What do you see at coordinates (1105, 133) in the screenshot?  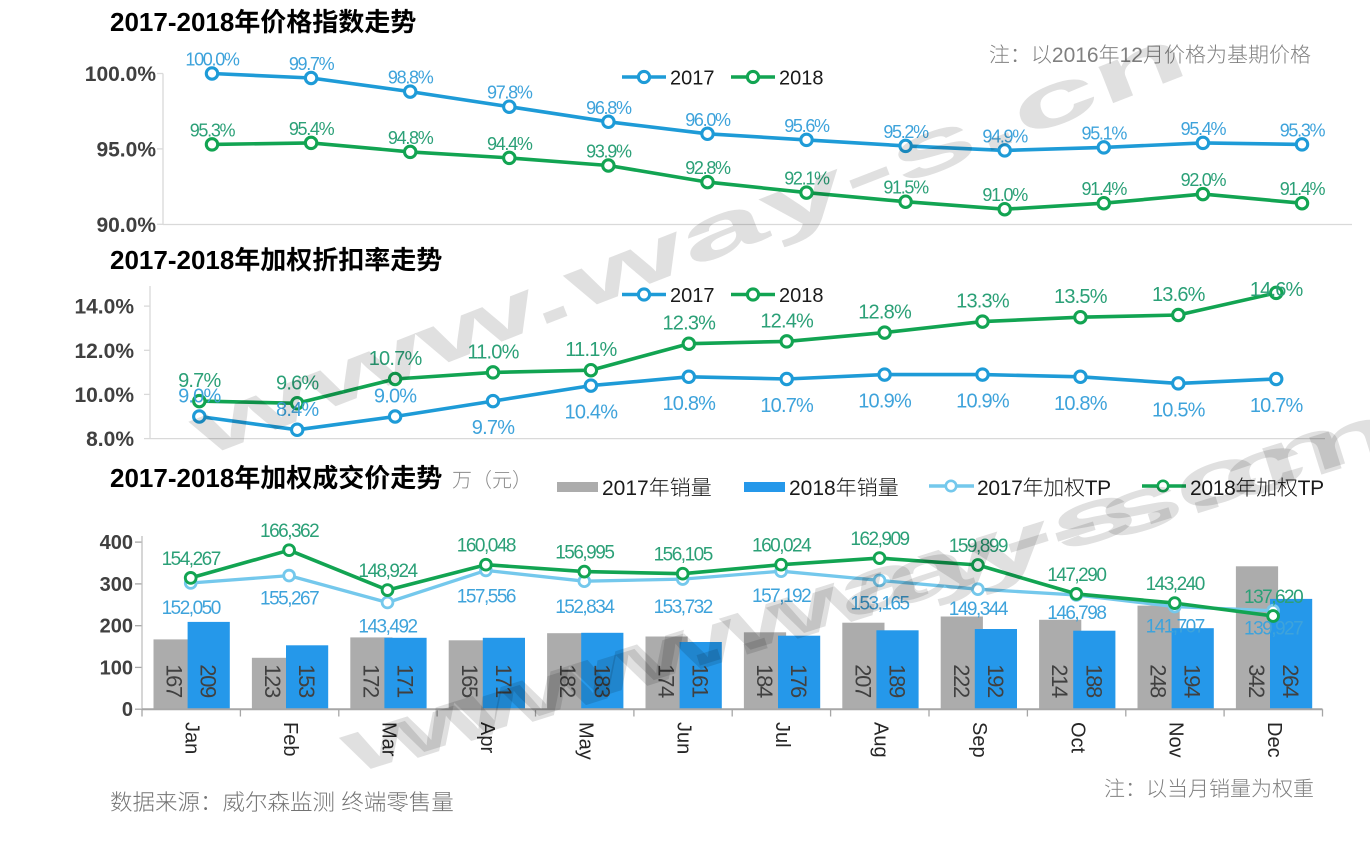 I see `svg-text: 95.1%` at bounding box center [1105, 133].